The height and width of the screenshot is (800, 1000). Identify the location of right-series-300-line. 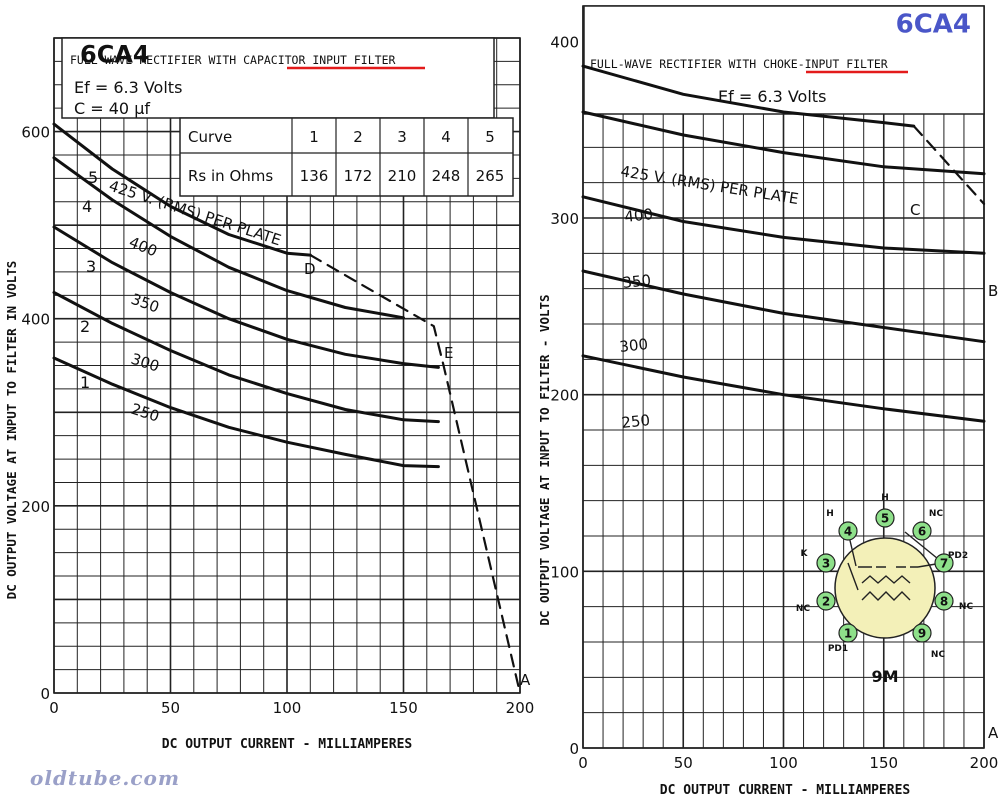
(783, 306).